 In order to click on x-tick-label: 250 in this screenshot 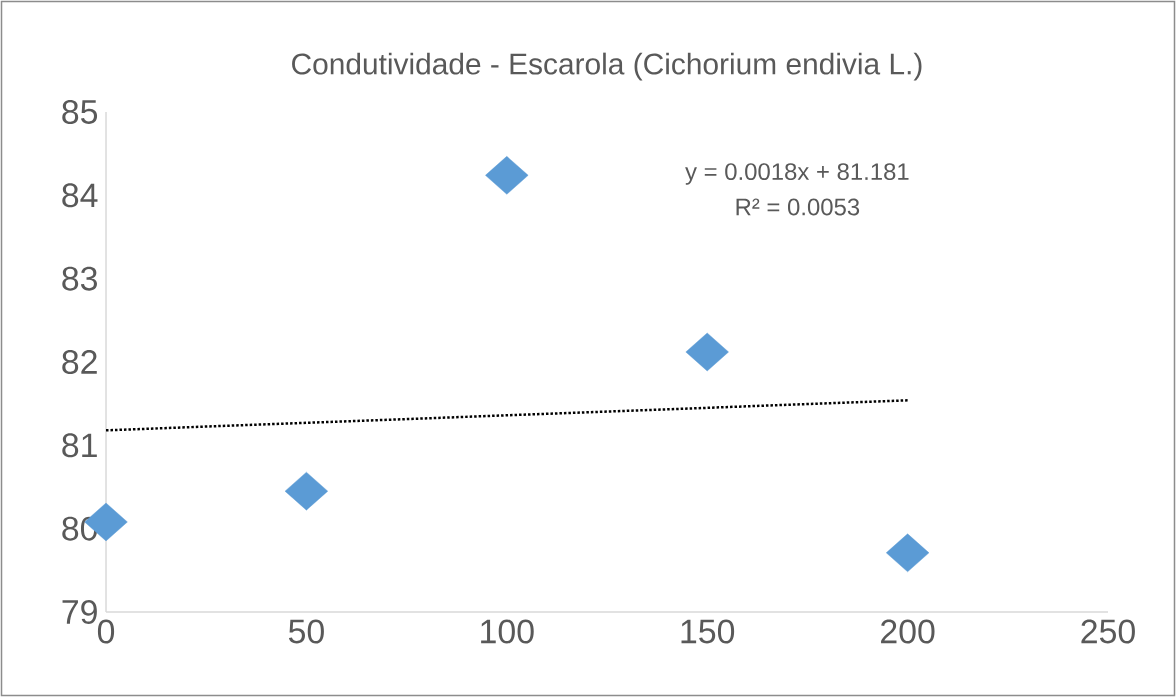, I will do `click(1108, 631)`.